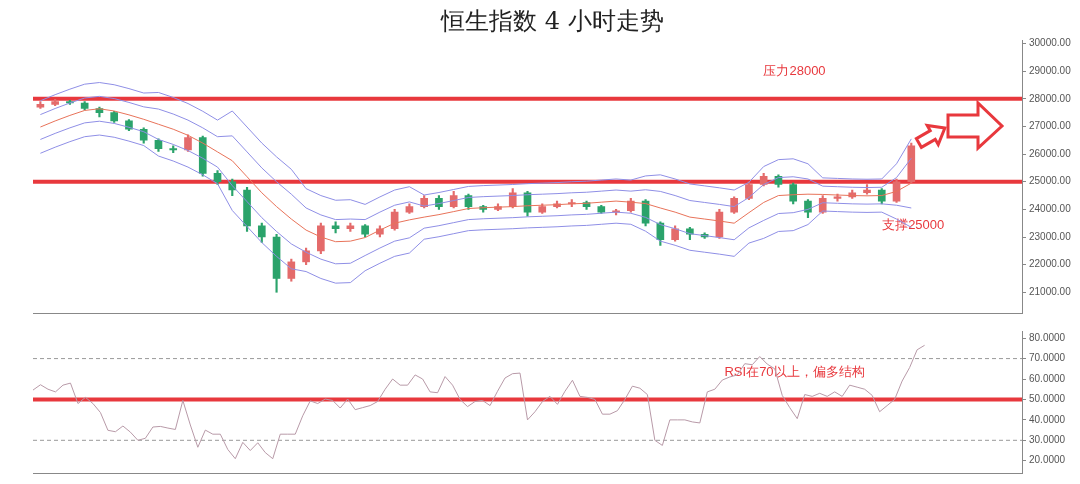 This screenshot has height=484, width=1080. What do you see at coordinates (913, 225) in the screenshot?
I see `ref-line-label: 支撑25000` at bounding box center [913, 225].